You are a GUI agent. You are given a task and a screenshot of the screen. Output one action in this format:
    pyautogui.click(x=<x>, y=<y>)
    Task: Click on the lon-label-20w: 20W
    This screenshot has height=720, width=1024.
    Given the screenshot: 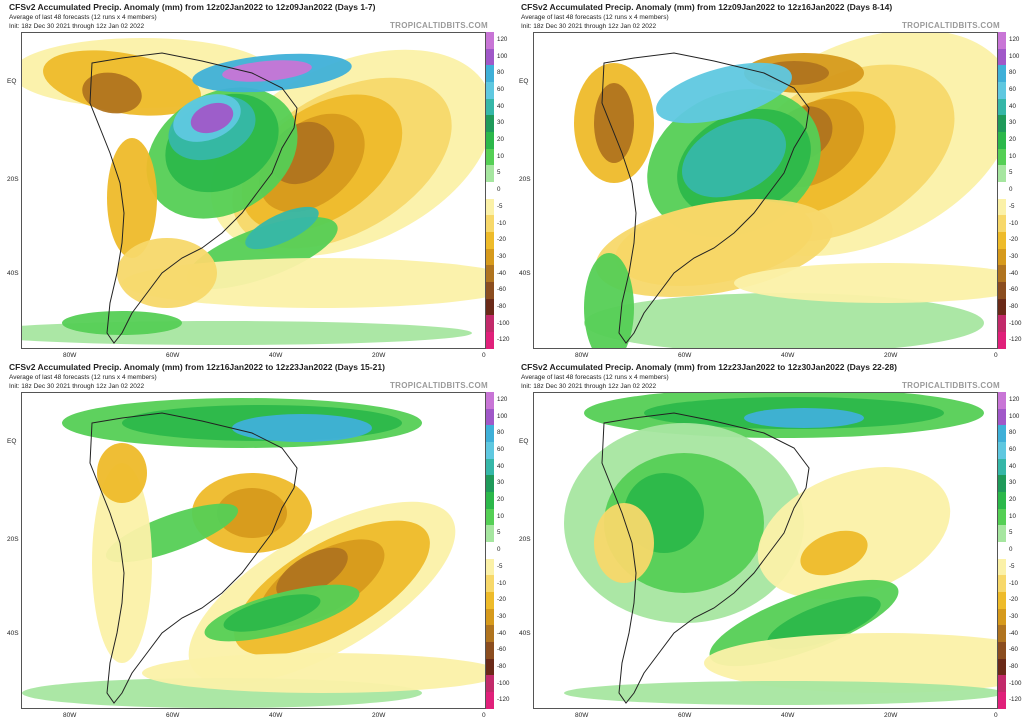 What is the action you would take?
    pyautogui.click(x=891, y=715)
    